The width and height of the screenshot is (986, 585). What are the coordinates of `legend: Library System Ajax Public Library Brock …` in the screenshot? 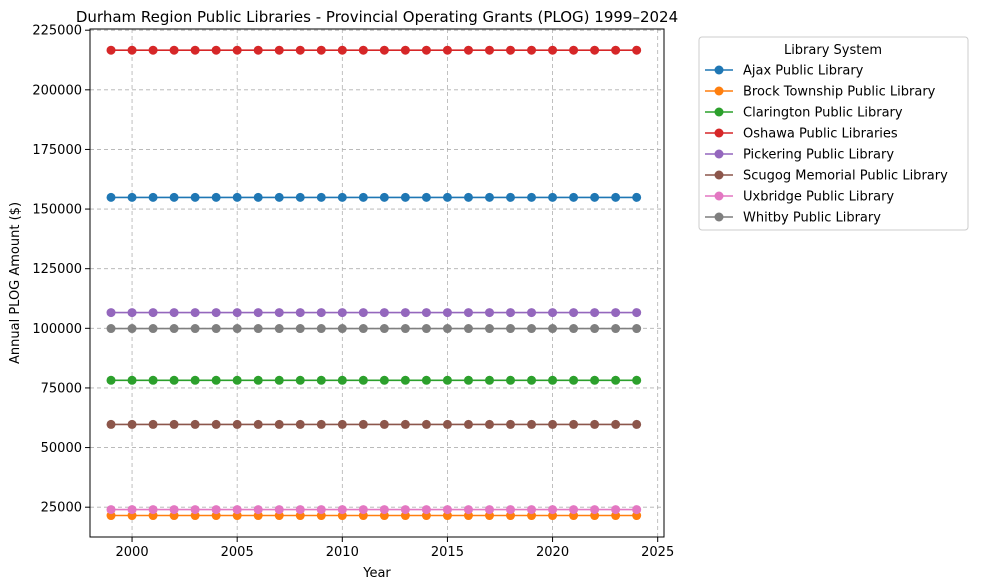 It's located at (833, 133).